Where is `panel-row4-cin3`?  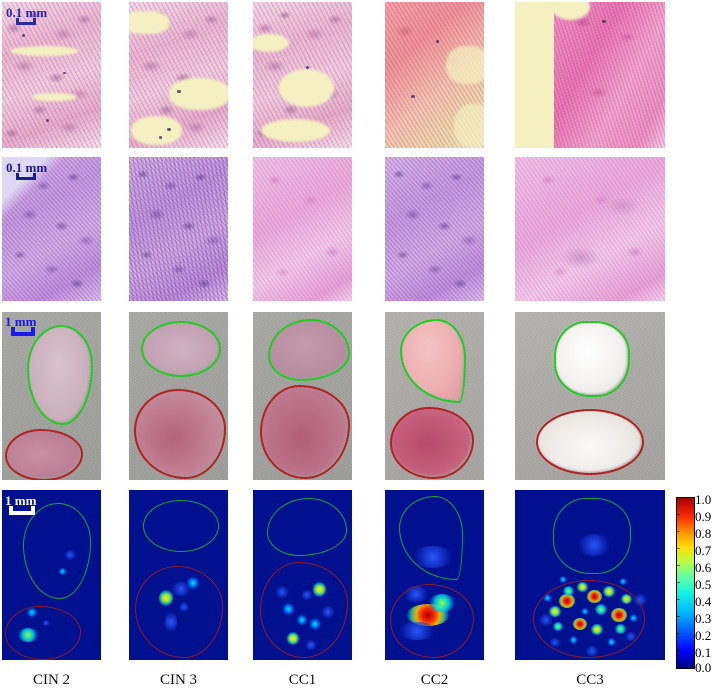 panel-row4-cin3 is located at coordinates (178, 575).